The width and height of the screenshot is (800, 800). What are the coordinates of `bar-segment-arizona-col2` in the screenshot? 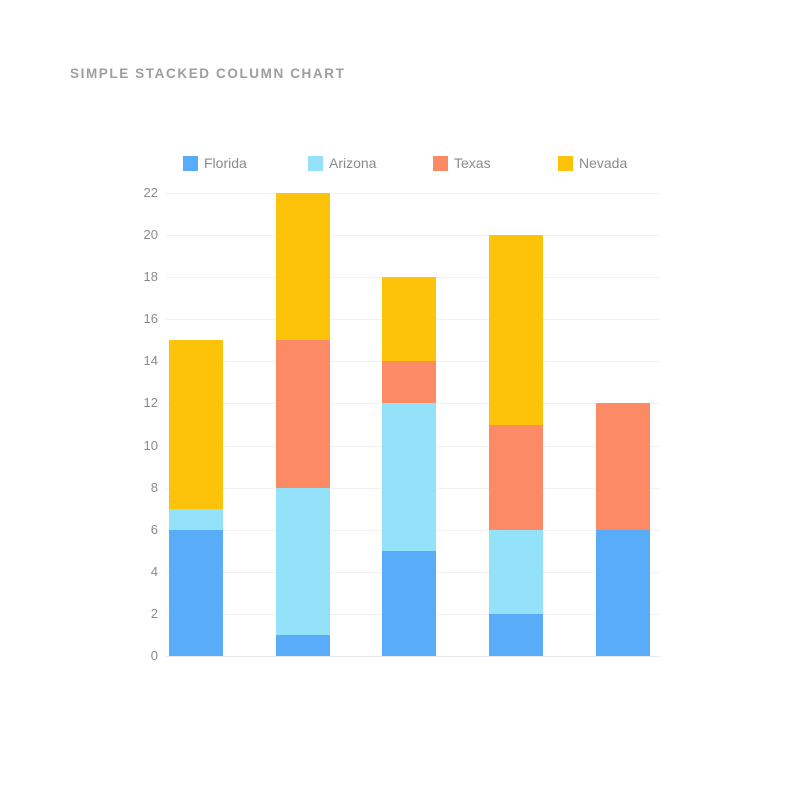 It's located at (303, 561).